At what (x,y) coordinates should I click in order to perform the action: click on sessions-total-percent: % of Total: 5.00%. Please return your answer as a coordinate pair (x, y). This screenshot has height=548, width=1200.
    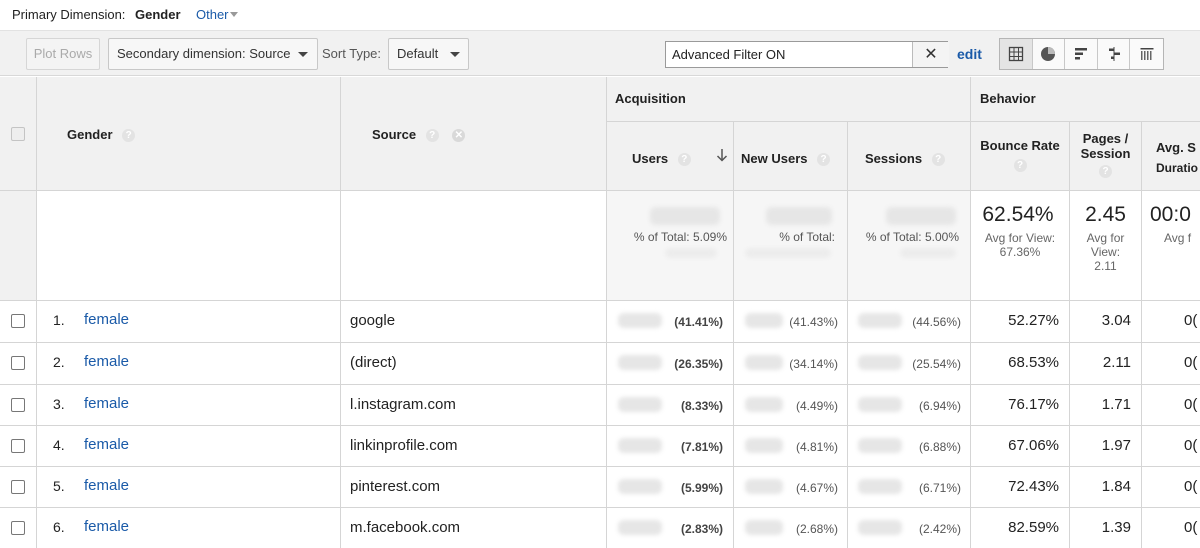
    Looking at the image, I should click on (912, 237).